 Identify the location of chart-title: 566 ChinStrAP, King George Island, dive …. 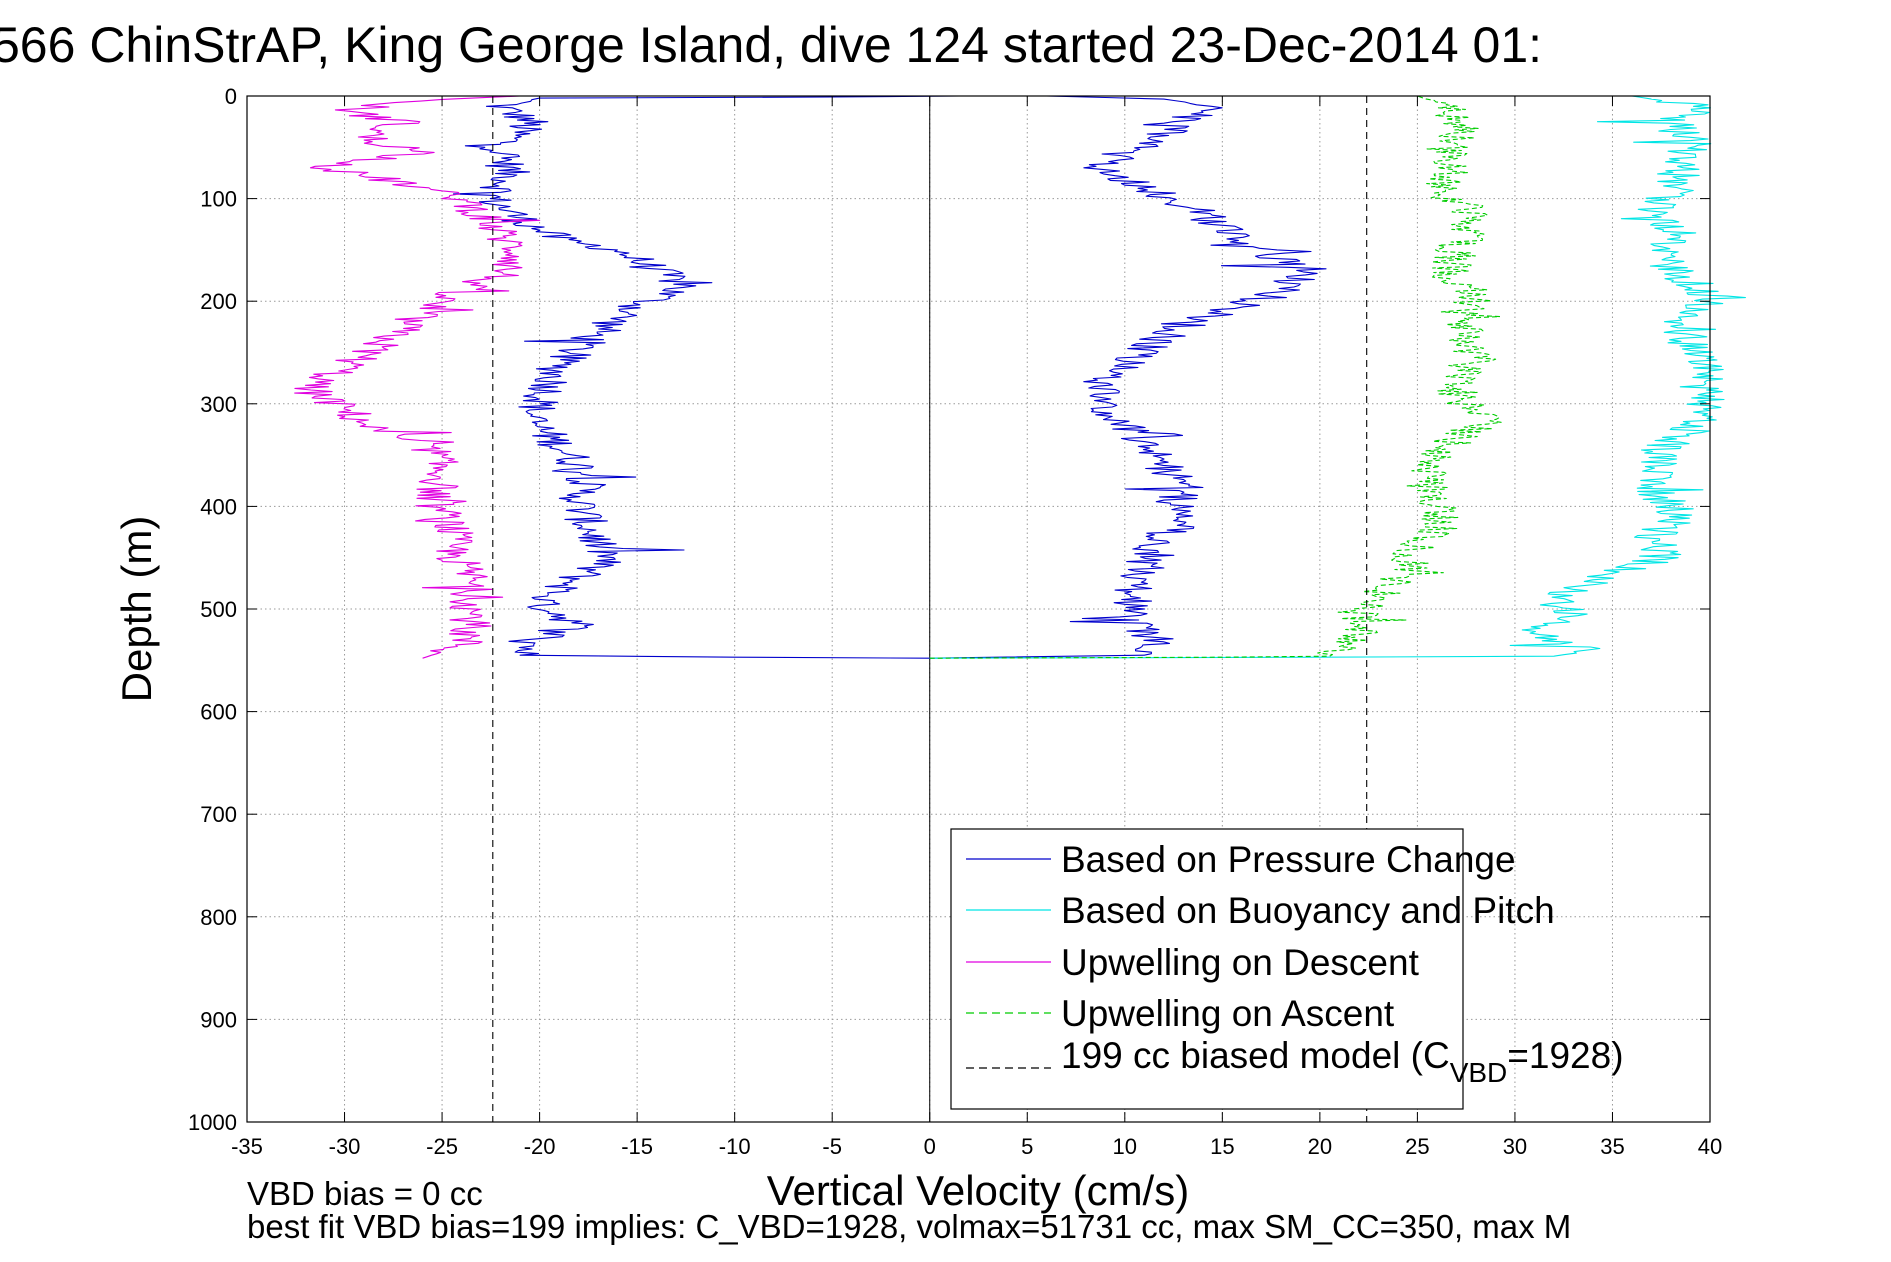
(771, 45).